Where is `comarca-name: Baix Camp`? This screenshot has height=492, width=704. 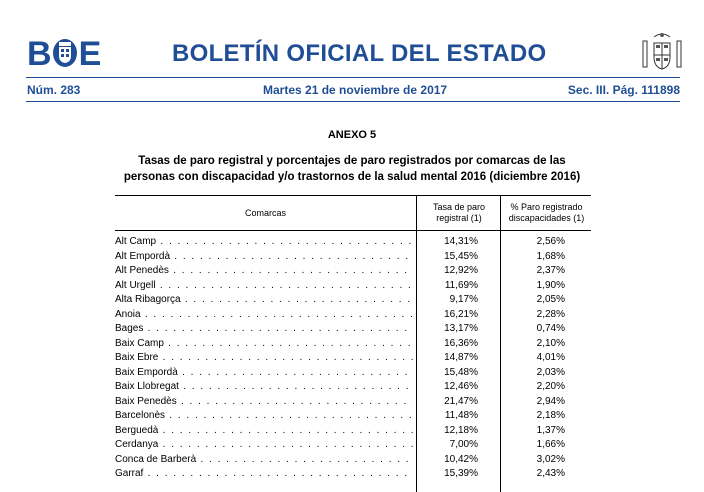
comarca-name: Baix Camp is located at coordinates (264, 344).